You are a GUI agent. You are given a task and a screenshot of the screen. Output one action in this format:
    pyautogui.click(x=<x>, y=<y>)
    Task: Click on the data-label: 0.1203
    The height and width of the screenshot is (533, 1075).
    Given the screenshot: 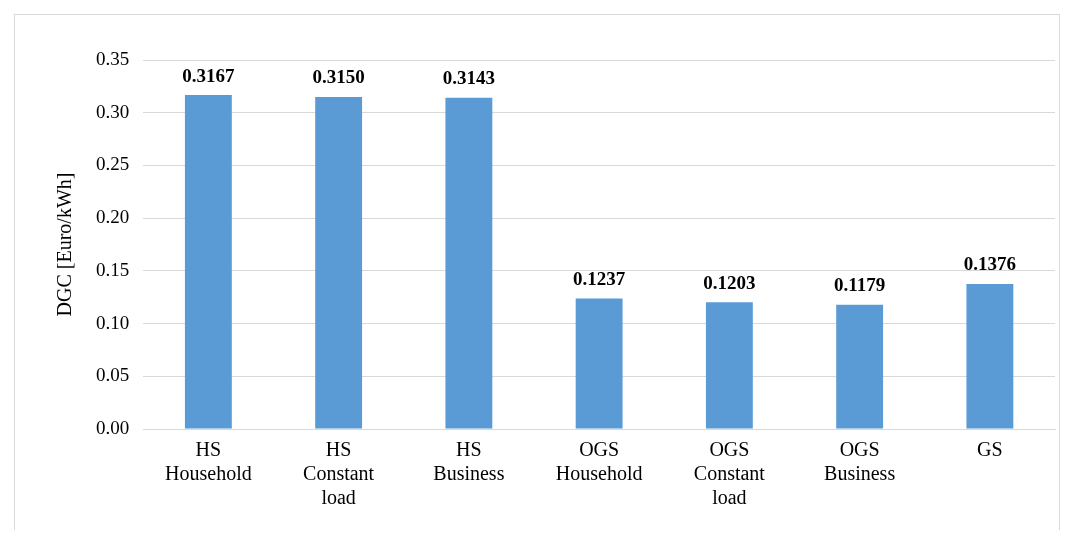 What is the action you would take?
    pyautogui.click(x=729, y=282)
    